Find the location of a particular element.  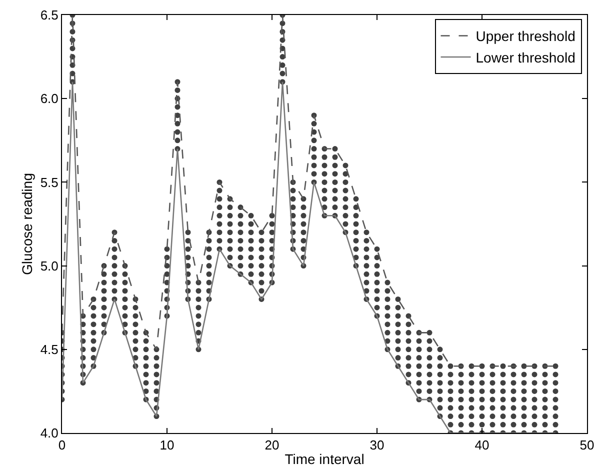

x-tick-label: 30 is located at coordinates (377, 445).